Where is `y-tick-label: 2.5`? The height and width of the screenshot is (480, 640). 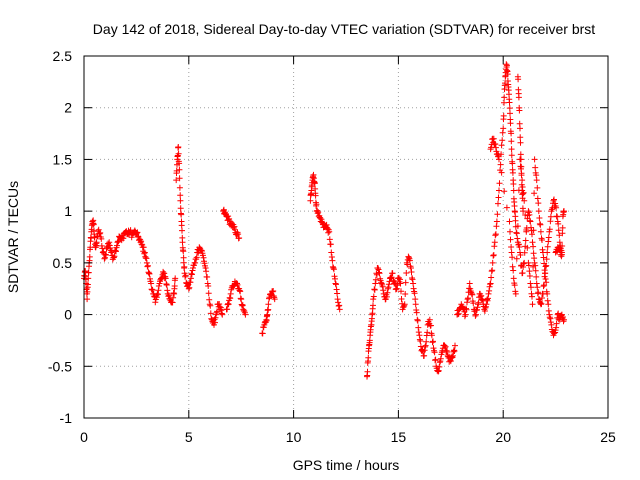
y-tick-label: 2.5 is located at coordinates (63, 56).